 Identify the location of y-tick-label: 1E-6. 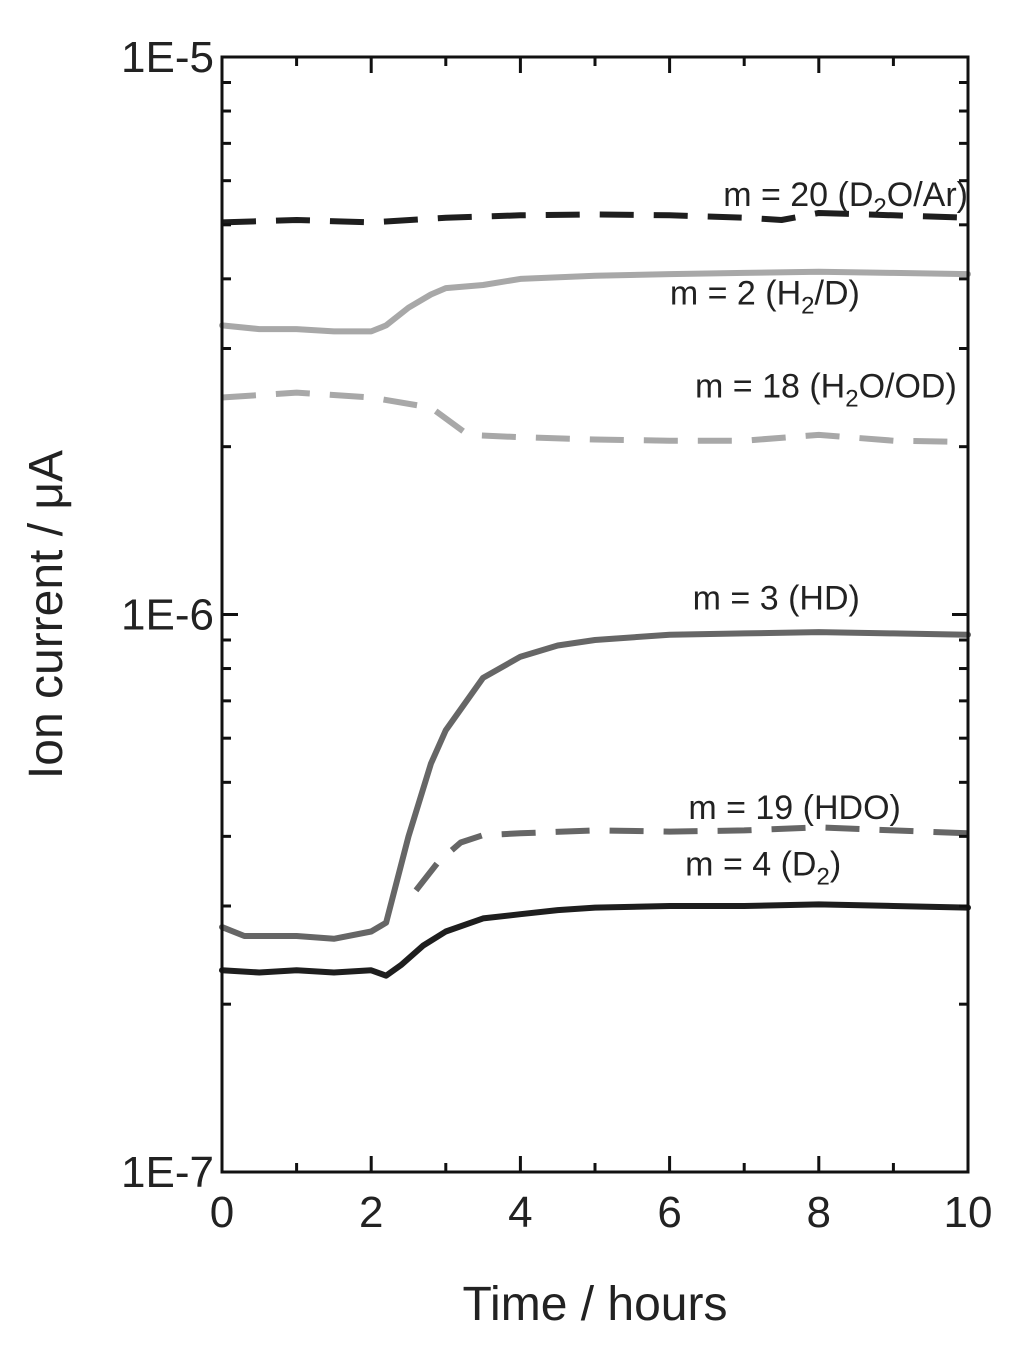
(167, 615).